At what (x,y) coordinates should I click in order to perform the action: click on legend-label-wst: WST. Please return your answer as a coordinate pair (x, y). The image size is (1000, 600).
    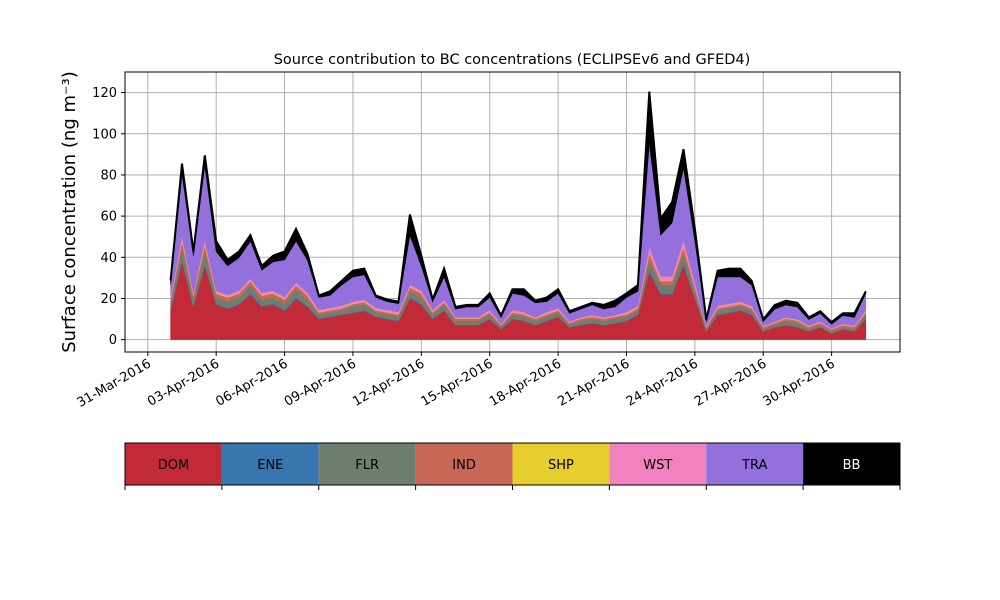
    Looking at the image, I should click on (657, 465).